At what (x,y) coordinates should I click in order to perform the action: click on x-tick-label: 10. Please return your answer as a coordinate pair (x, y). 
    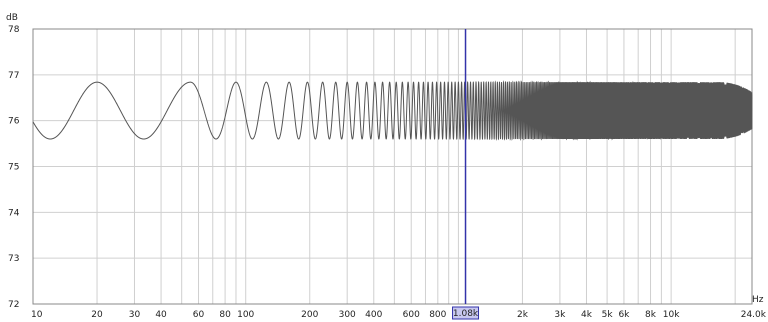
    Looking at the image, I should click on (37, 315).